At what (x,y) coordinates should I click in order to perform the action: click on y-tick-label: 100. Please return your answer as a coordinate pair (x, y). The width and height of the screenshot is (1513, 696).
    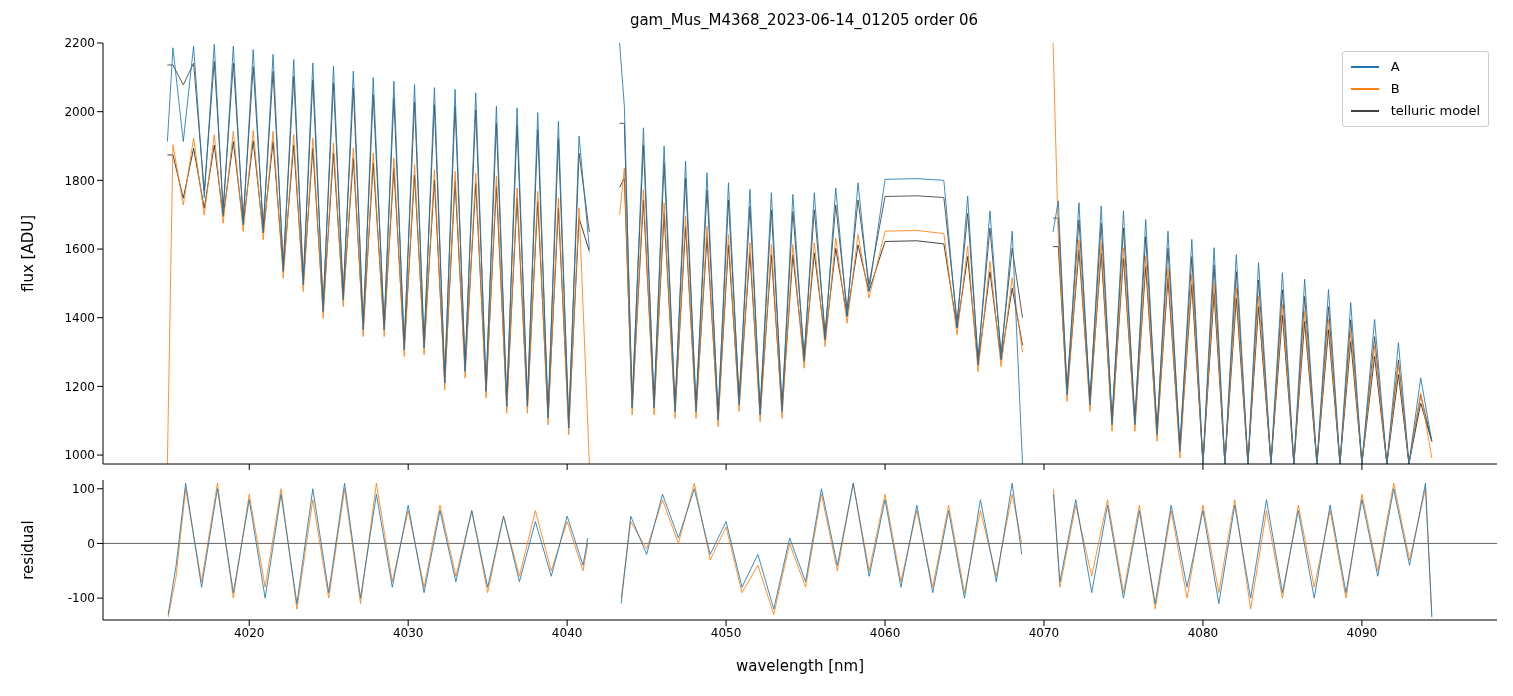
    Looking at the image, I should click on (83, 489).